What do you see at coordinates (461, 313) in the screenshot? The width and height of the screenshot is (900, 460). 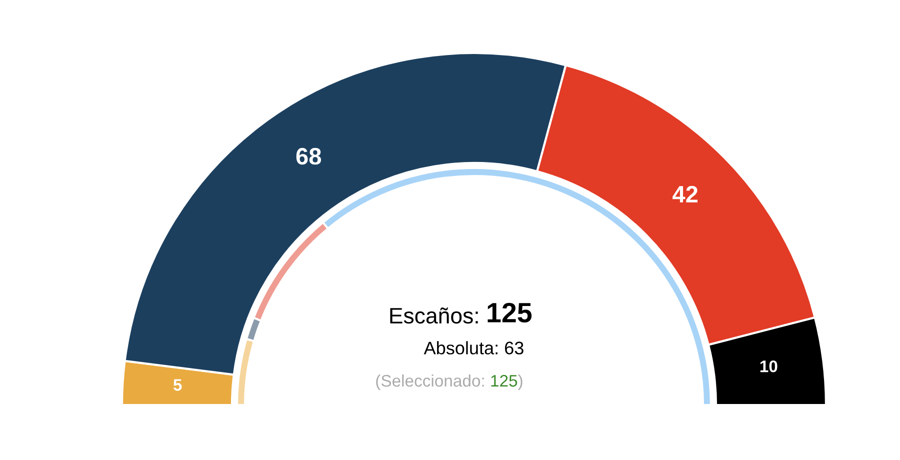 I see `text: Escaños: 125` at bounding box center [461, 313].